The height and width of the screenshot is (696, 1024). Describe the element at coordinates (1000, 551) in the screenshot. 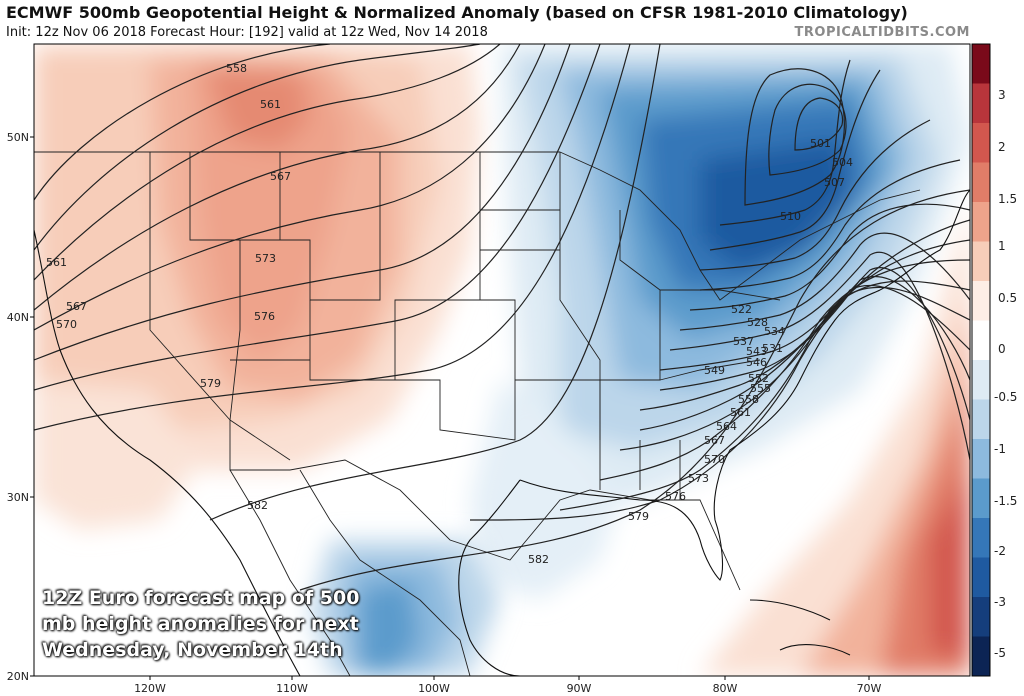

I see `colorbar-label: -2` at that location.